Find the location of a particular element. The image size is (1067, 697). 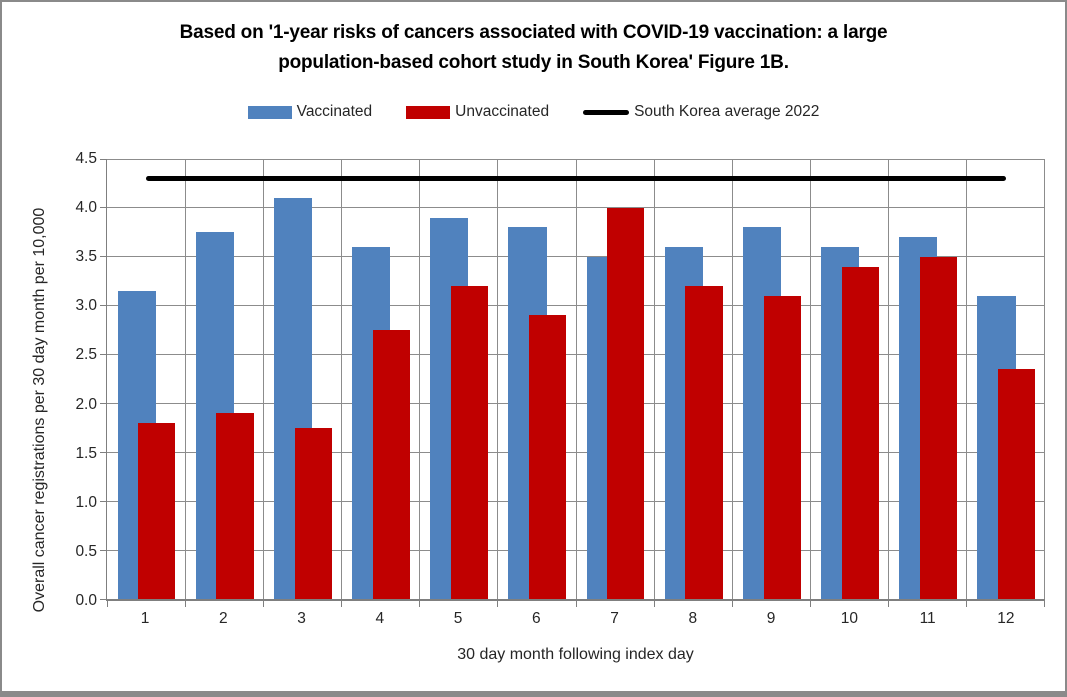

y-tick-label: 3.0 is located at coordinates (86, 306).